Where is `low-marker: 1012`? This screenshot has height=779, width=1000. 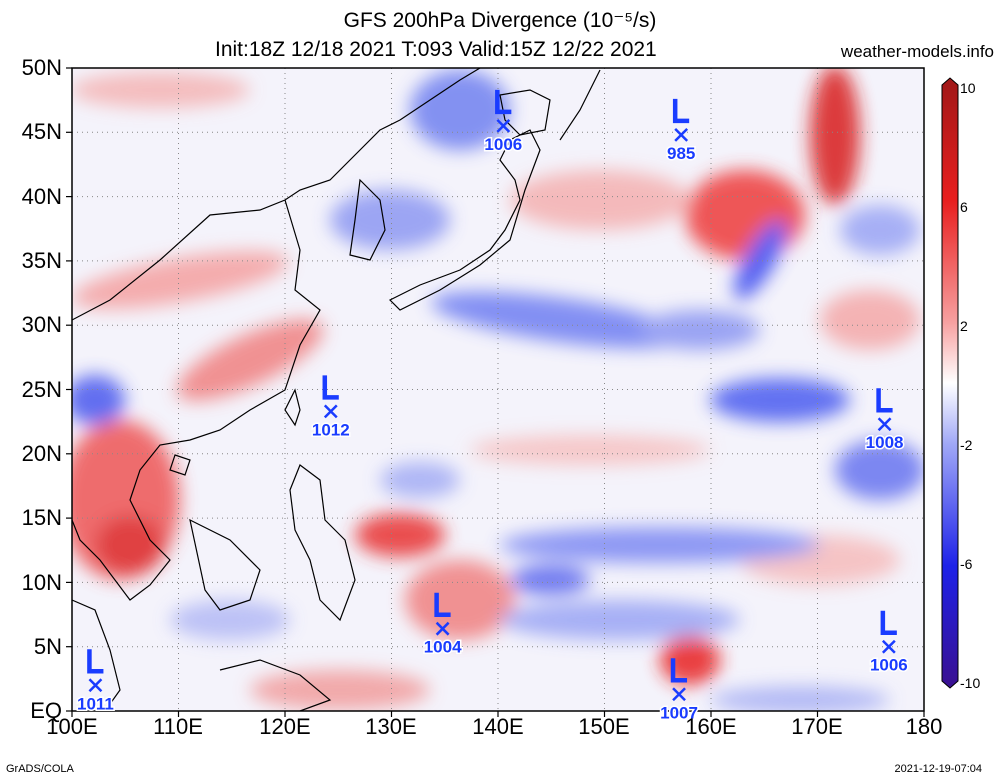
low-marker: 1012 is located at coordinates (330, 408).